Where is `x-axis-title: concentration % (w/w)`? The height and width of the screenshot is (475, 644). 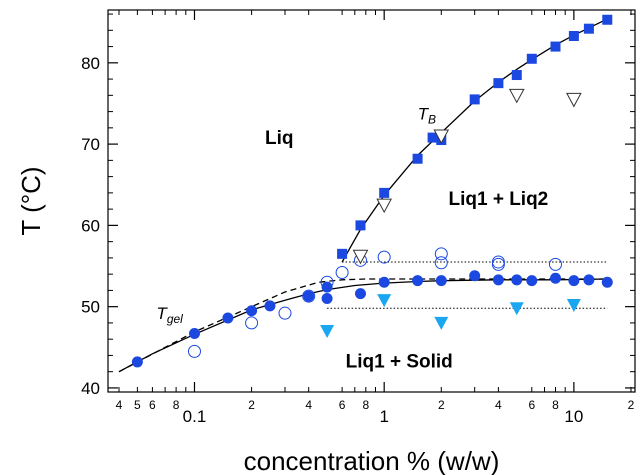 x-axis-title: concentration % (w/w) is located at coordinates (372, 460).